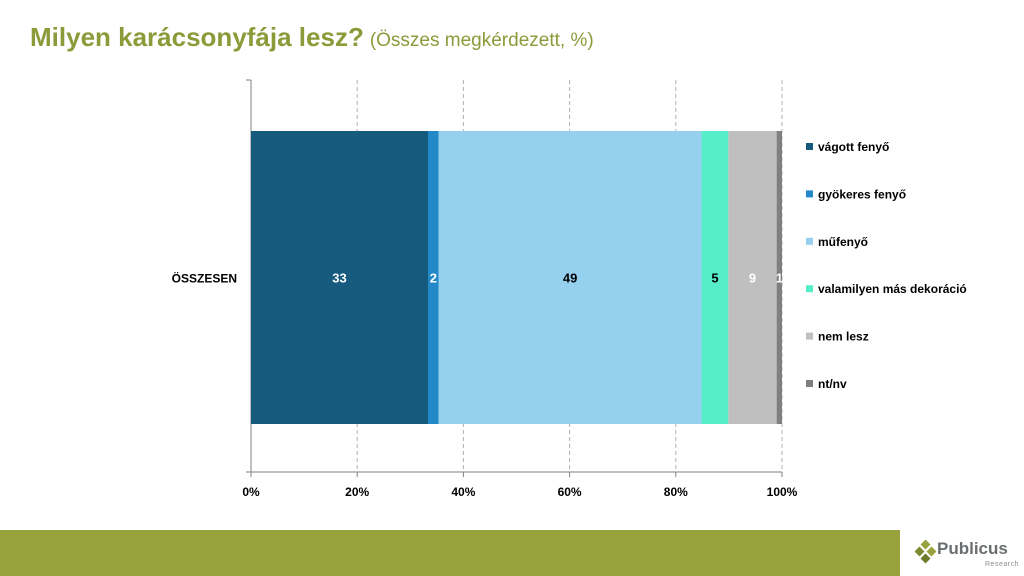 The image size is (1024, 576). Describe the element at coordinates (843, 337) in the screenshot. I see `legend-label: nem lesz` at that location.